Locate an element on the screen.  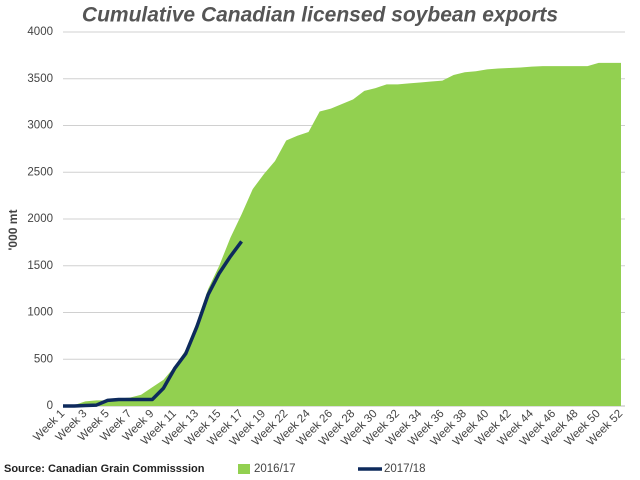
y-axis-label: '000 mt is located at coordinates (13, 230).